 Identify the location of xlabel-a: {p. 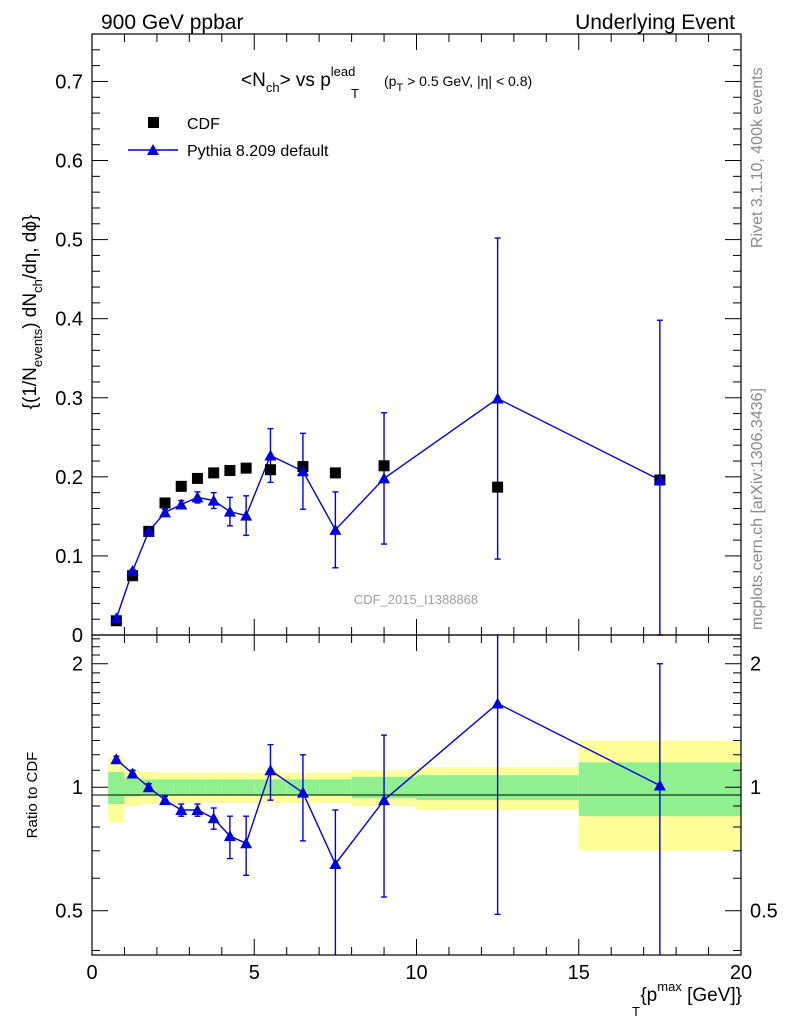
(648, 995).